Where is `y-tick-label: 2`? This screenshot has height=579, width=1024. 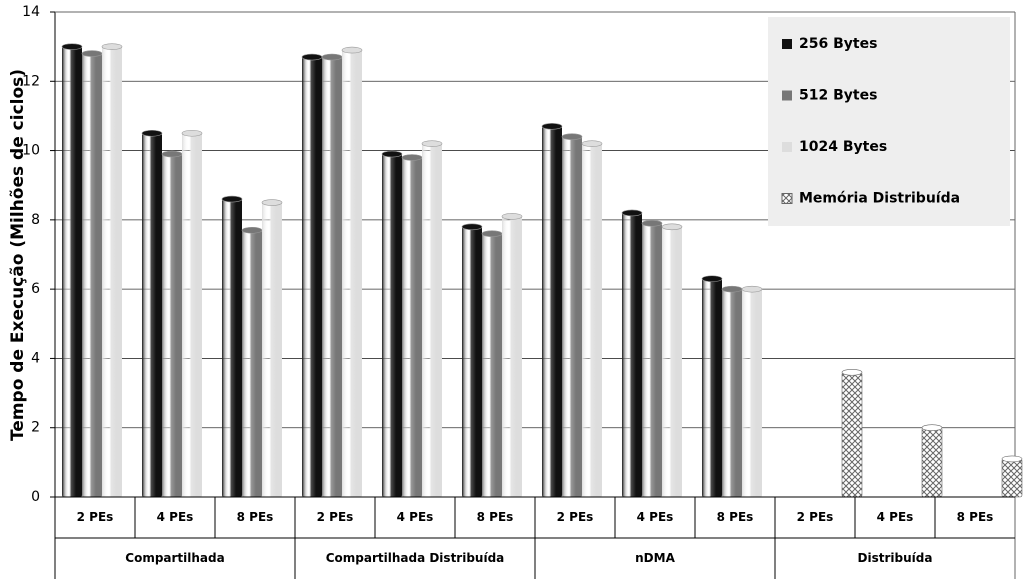 y-tick-label: 2 is located at coordinates (35, 428).